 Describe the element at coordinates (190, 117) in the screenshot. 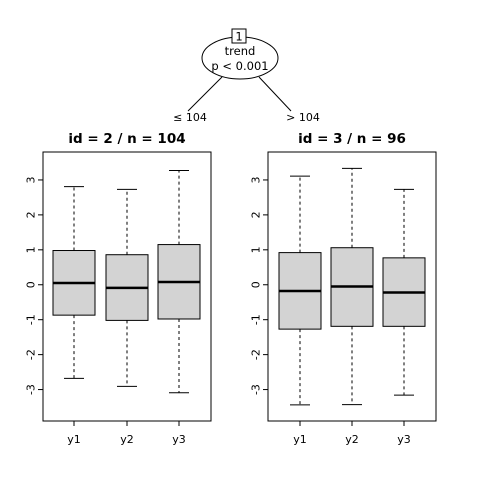

I see `edge-left-label: ≤ 104` at that location.